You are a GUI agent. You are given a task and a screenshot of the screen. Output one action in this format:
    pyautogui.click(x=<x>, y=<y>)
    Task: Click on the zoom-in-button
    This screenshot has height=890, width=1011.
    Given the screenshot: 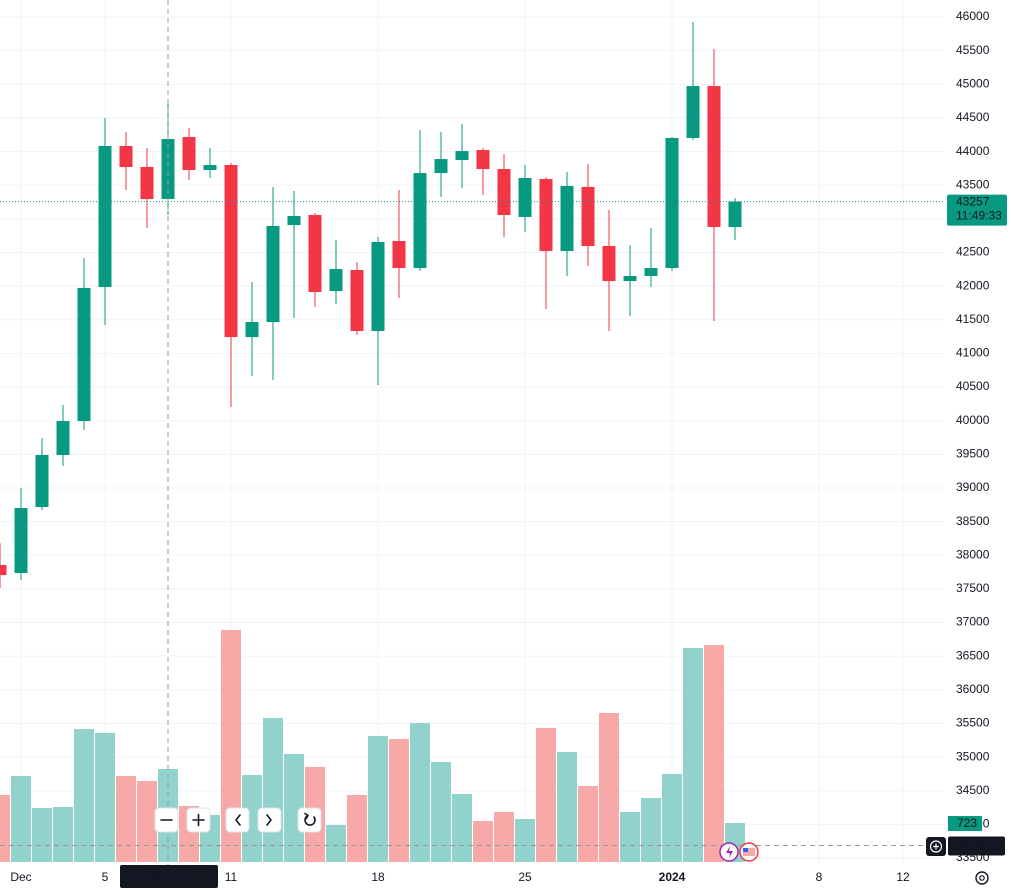 What is the action you would take?
    pyautogui.click(x=198, y=820)
    